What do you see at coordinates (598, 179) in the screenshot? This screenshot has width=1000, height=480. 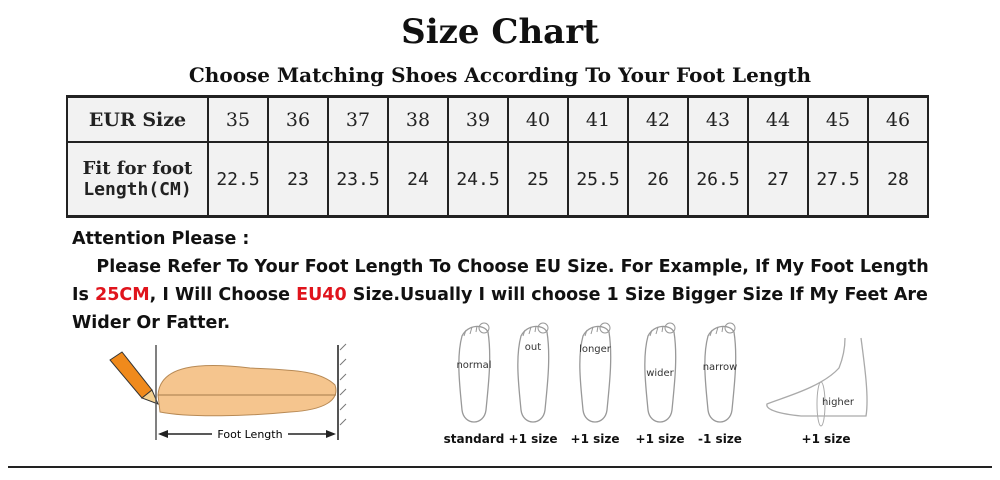 I see `length-cell: 25.5` at bounding box center [598, 179].